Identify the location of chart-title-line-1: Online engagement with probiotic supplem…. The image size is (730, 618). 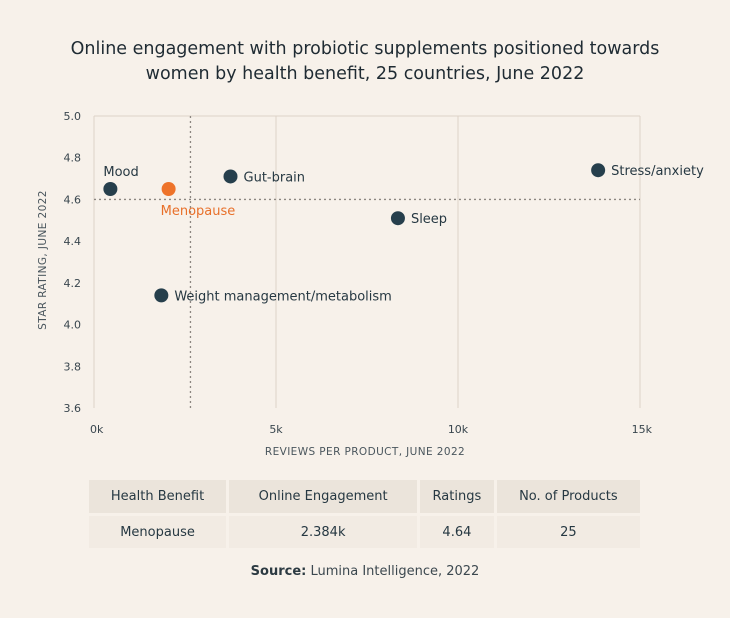
(365, 49).